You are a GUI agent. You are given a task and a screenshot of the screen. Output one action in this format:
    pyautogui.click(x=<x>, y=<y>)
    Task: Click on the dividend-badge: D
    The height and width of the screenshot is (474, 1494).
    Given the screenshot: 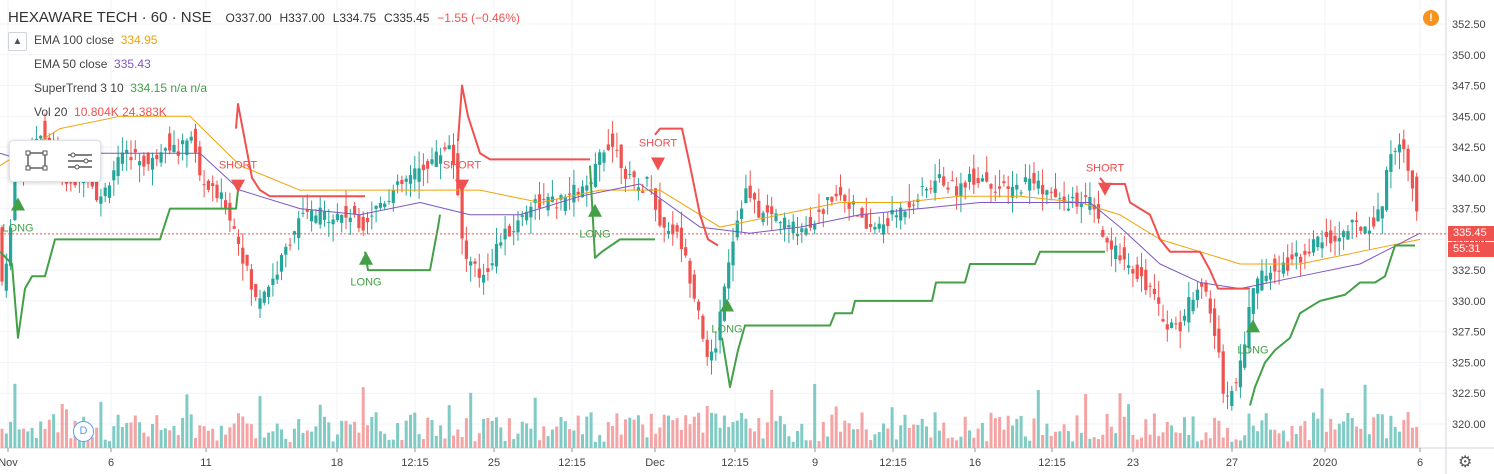 What is the action you would take?
    pyautogui.click(x=83, y=431)
    